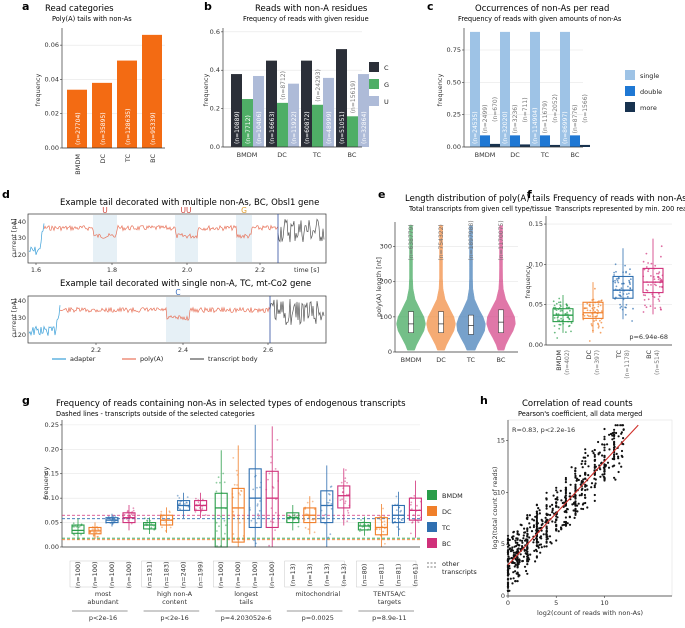 The width and height of the screenshot is (685, 628). I want to click on g-count-1-BC: (n=199), so click(201, 574).